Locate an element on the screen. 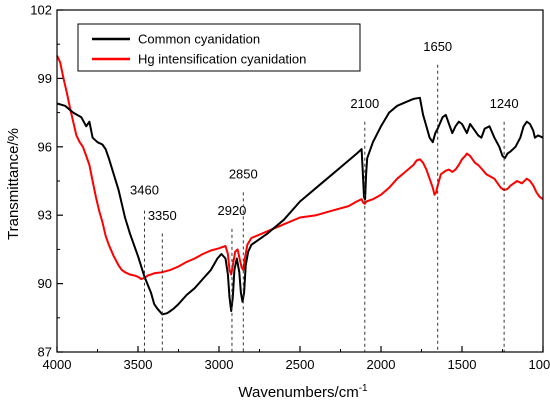 This screenshot has height=408, width=550. annotation-label-1650: 1650 is located at coordinates (437, 46).